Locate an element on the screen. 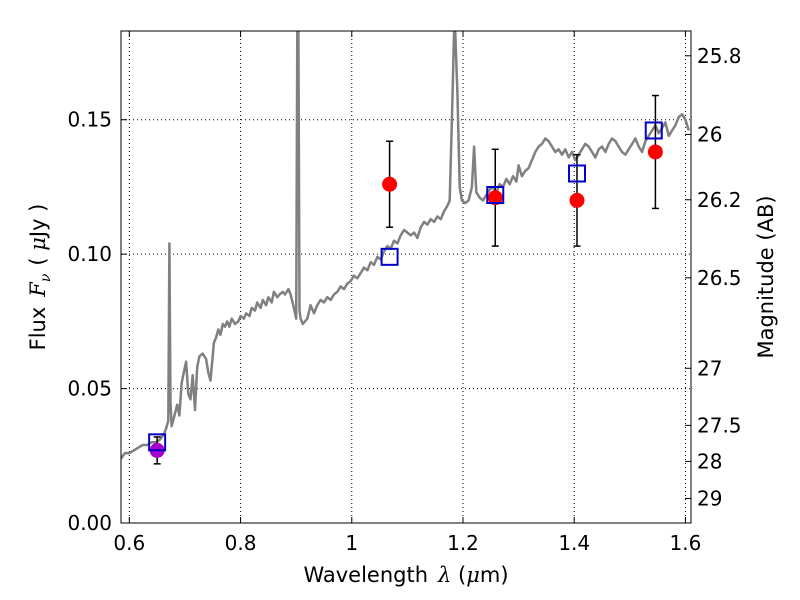  y2-tick-label: 26.2 is located at coordinates (719, 200).